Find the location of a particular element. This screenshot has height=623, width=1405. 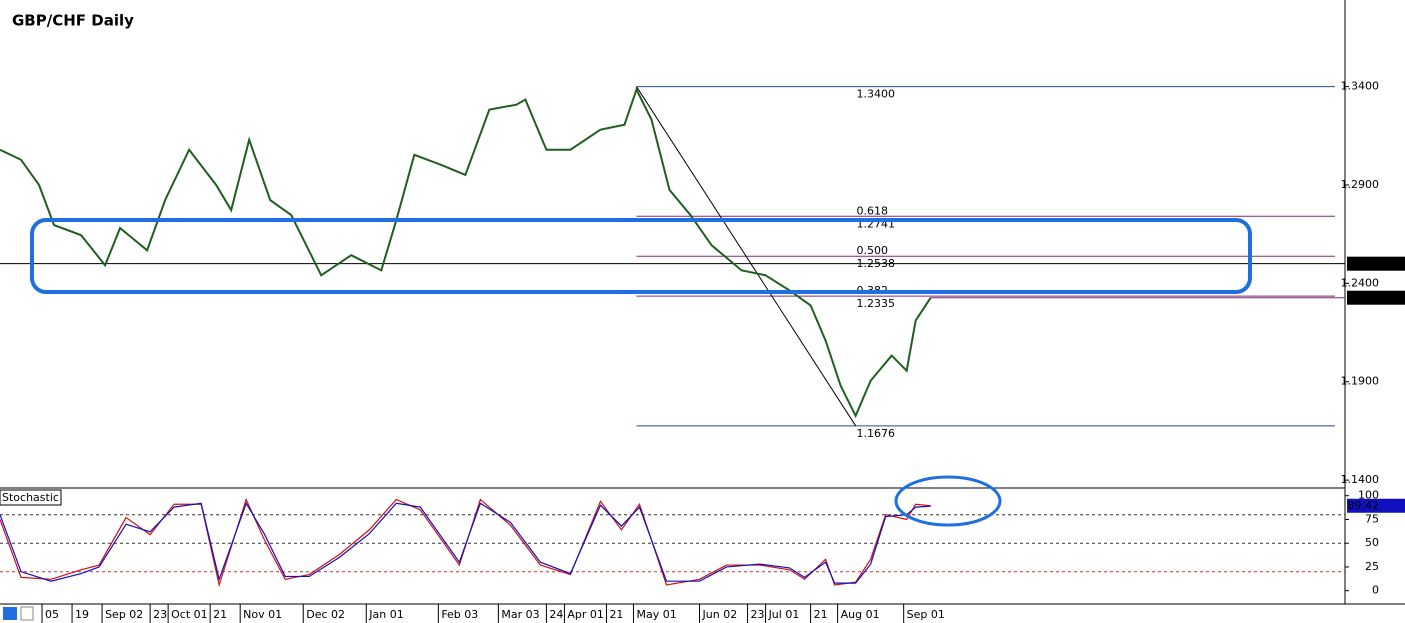

price-tag-label: 1.2327 is located at coordinates (1377, 297).